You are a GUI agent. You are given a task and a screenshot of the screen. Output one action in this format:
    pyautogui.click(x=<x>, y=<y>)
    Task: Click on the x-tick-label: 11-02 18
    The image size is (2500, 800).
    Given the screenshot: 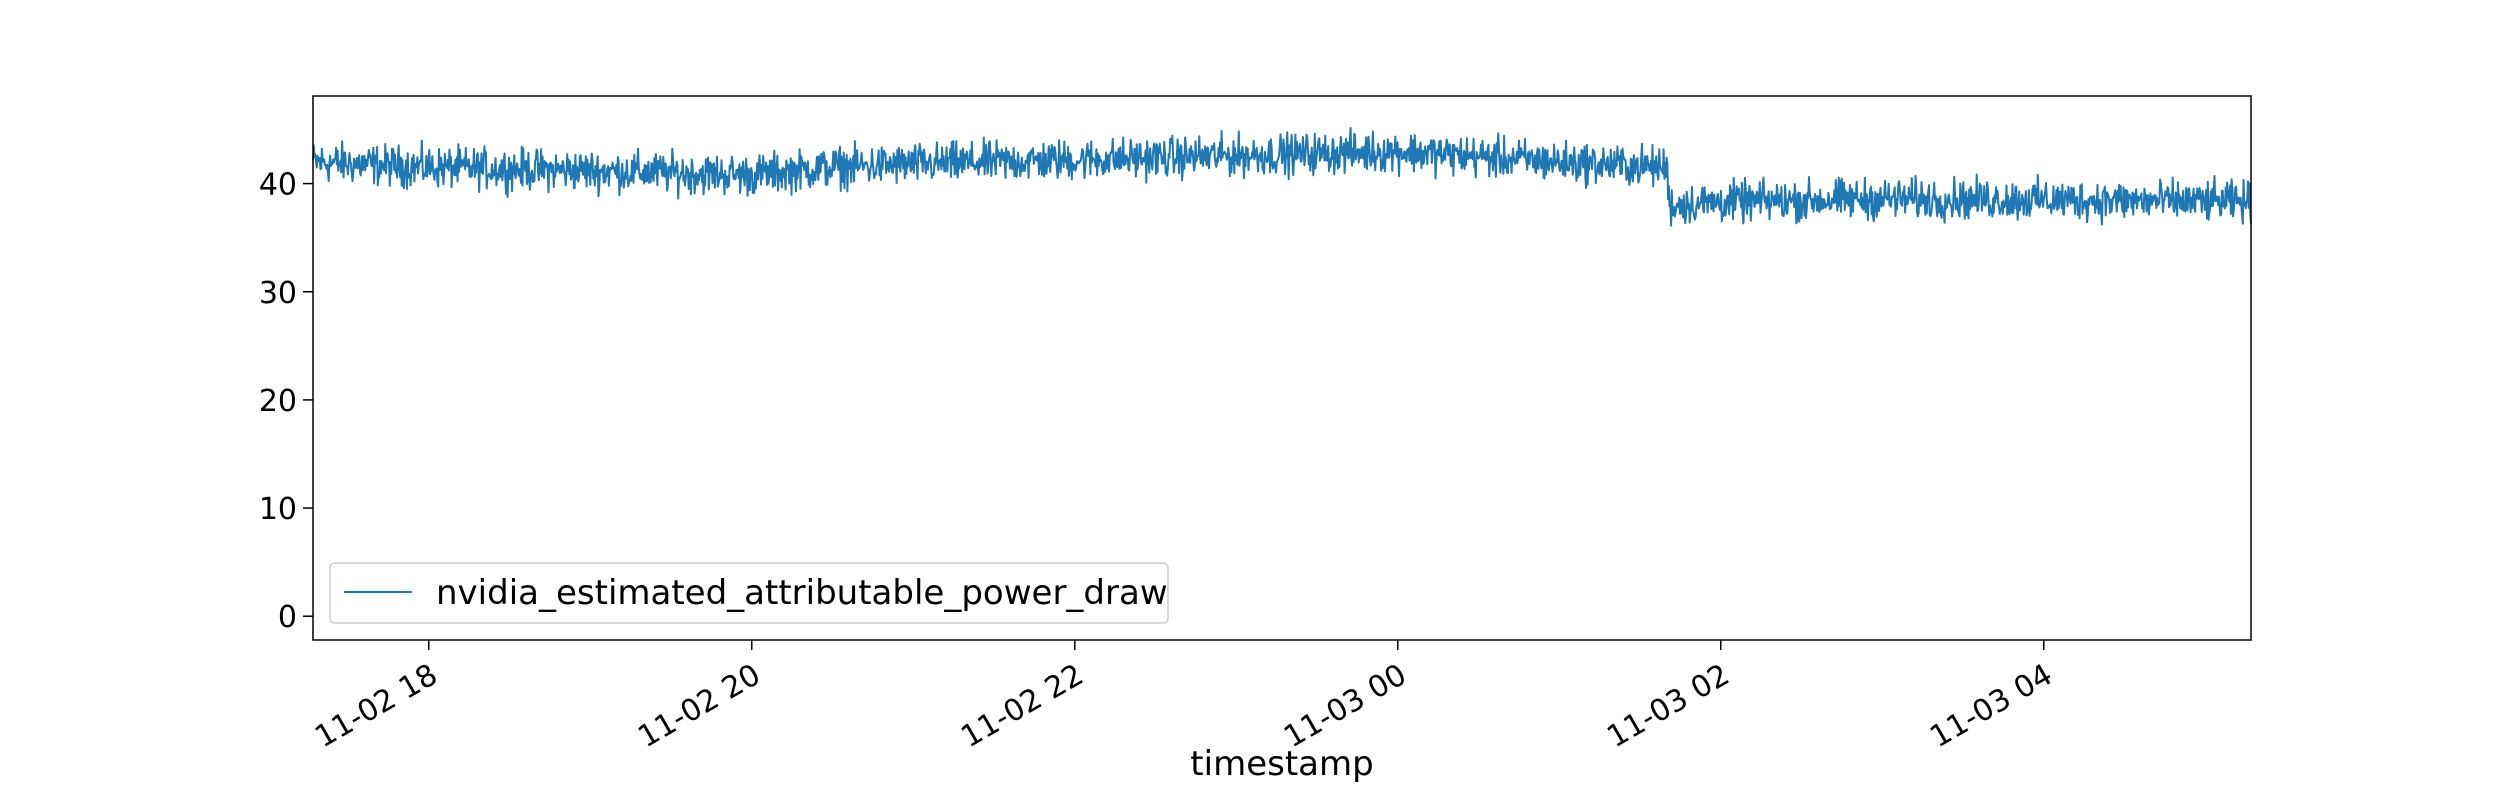 What is the action you would take?
    pyautogui.click(x=376, y=706)
    